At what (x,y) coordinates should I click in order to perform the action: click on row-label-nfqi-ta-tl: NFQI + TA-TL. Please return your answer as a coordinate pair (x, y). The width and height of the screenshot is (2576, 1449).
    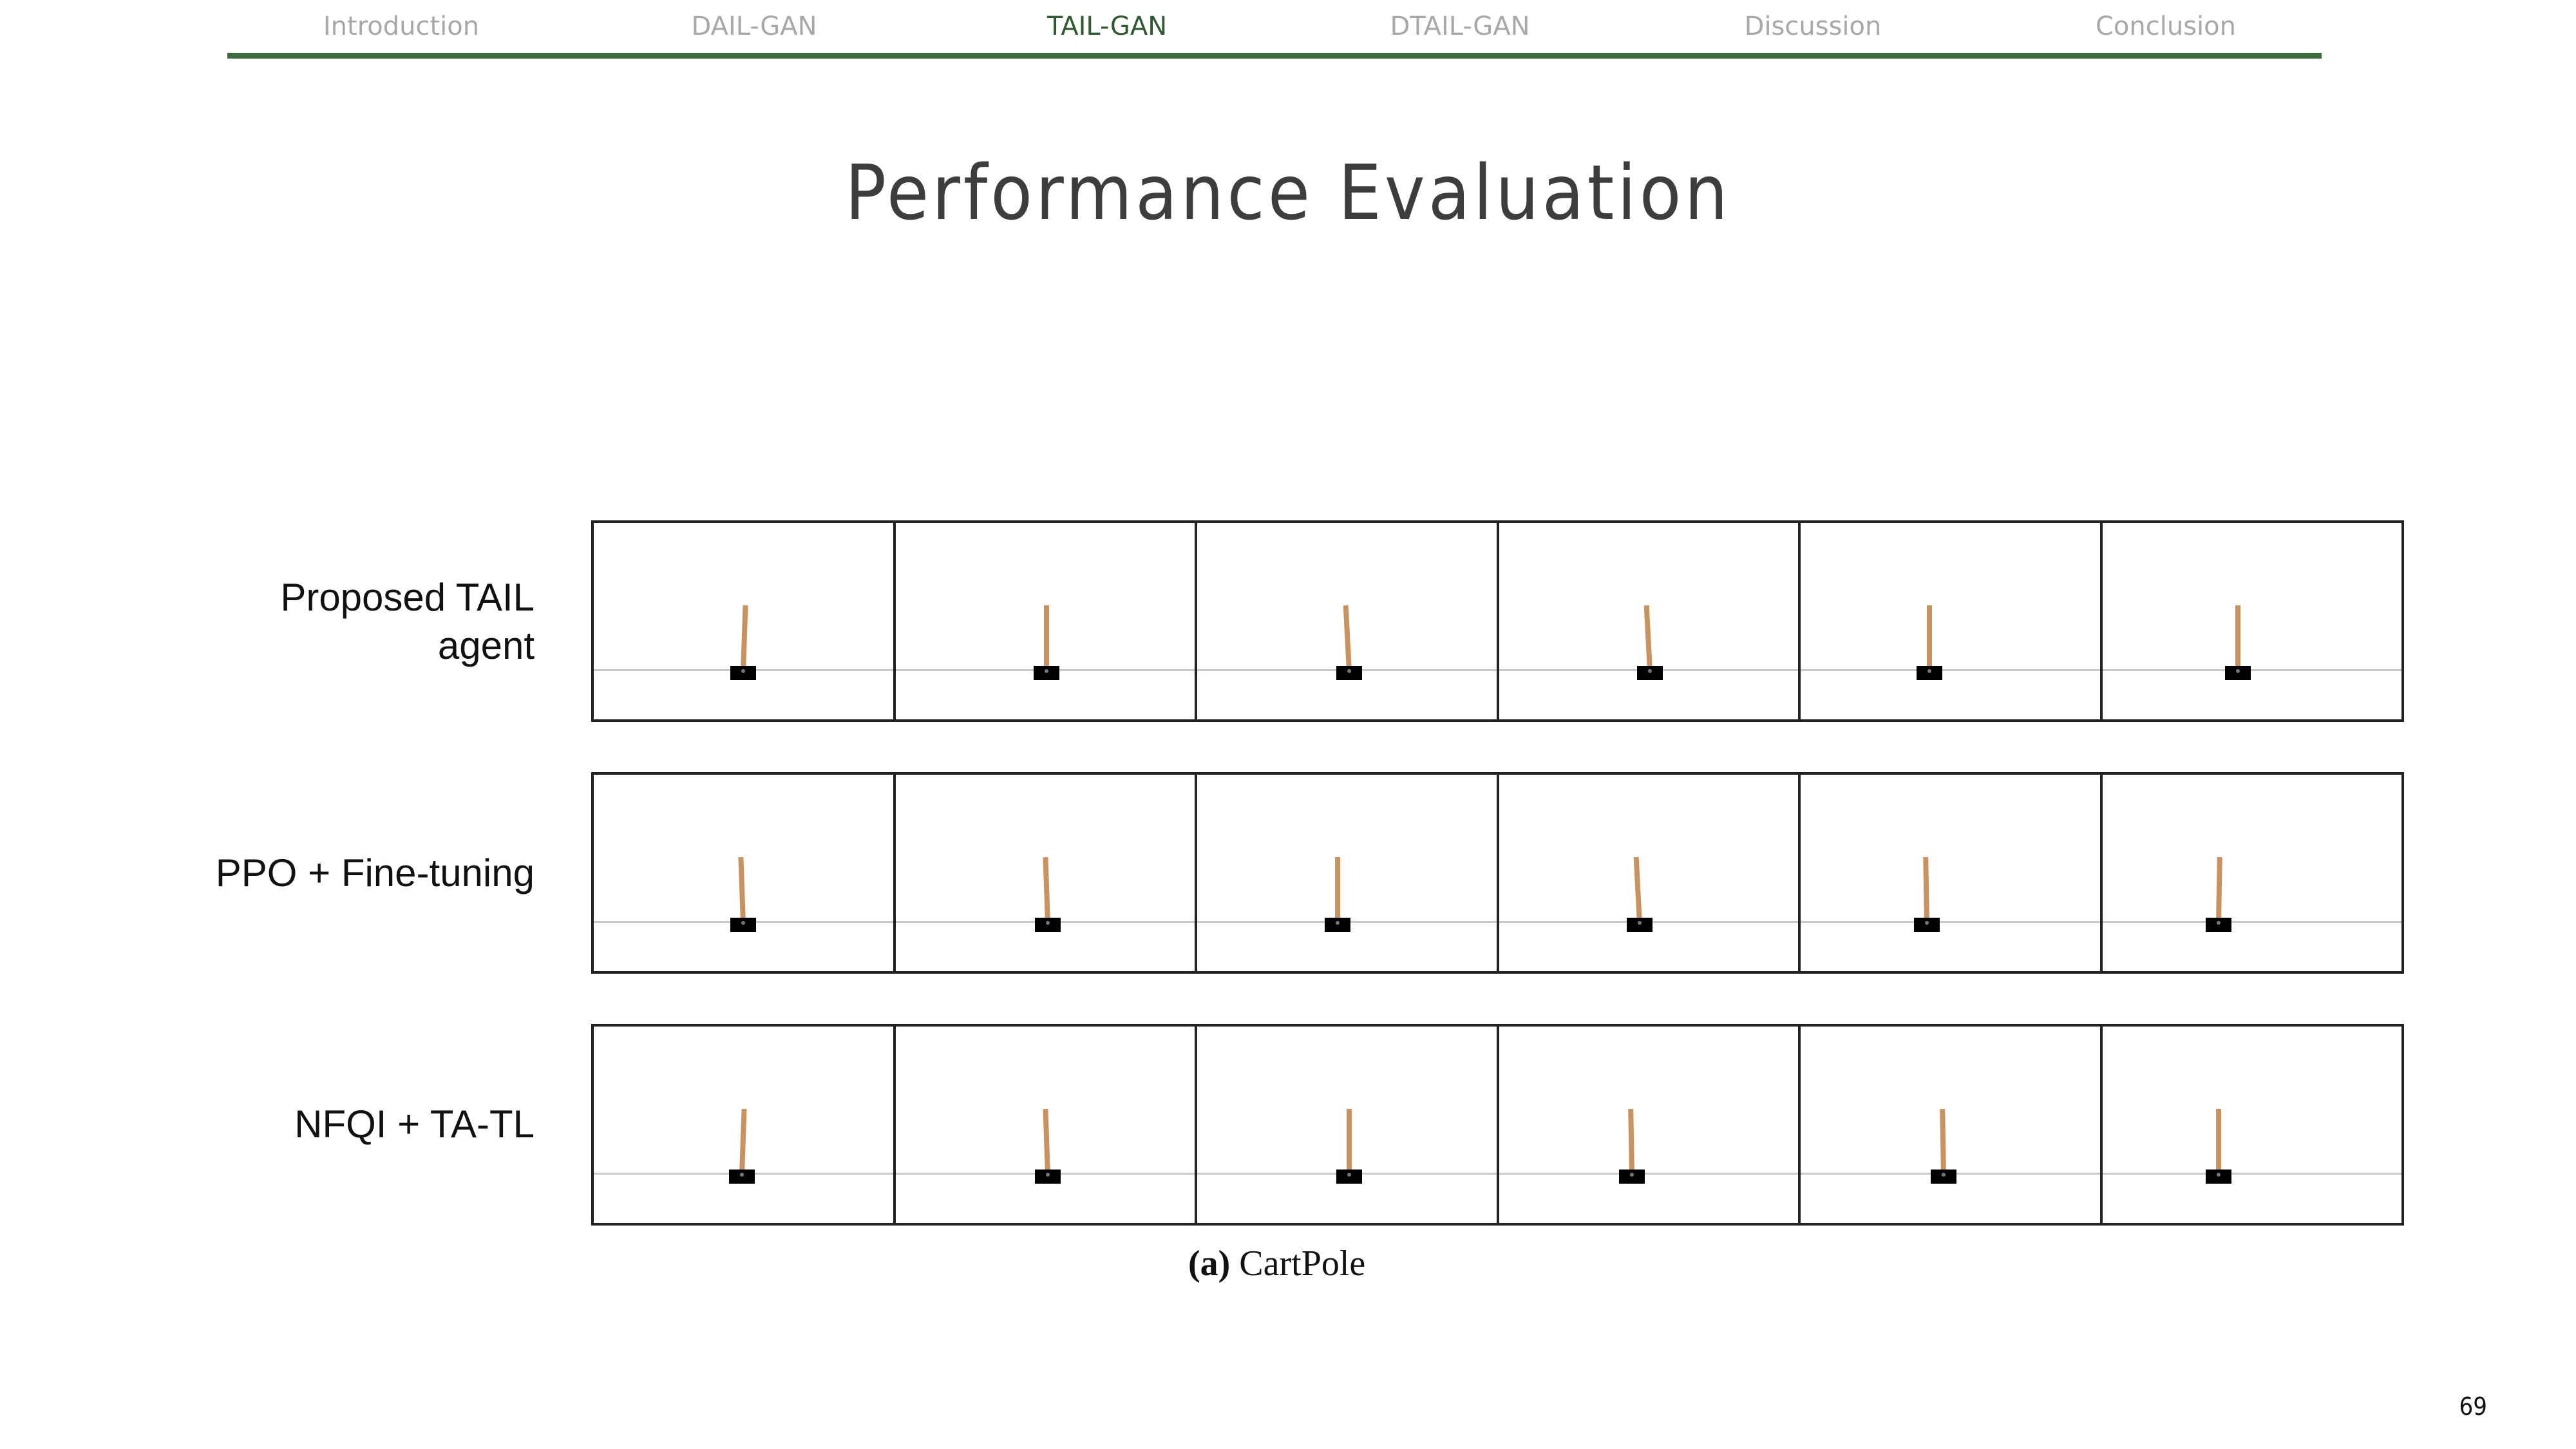
    Looking at the image, I should click on (309, 1124).